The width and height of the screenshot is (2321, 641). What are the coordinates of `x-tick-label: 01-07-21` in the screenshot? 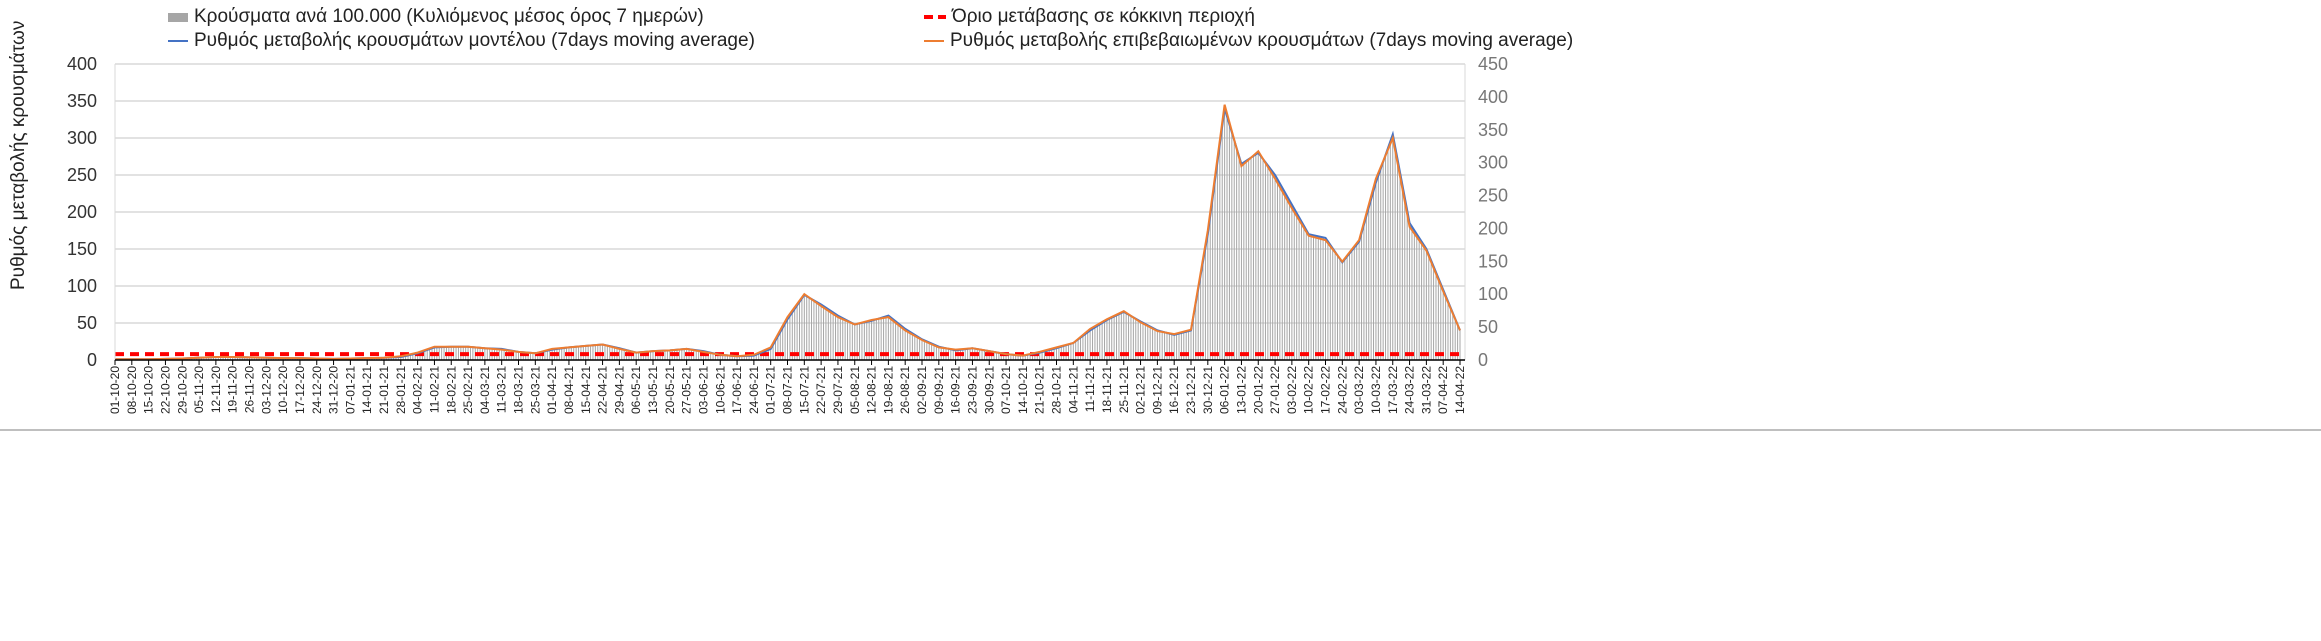 It's located at (771, 390).